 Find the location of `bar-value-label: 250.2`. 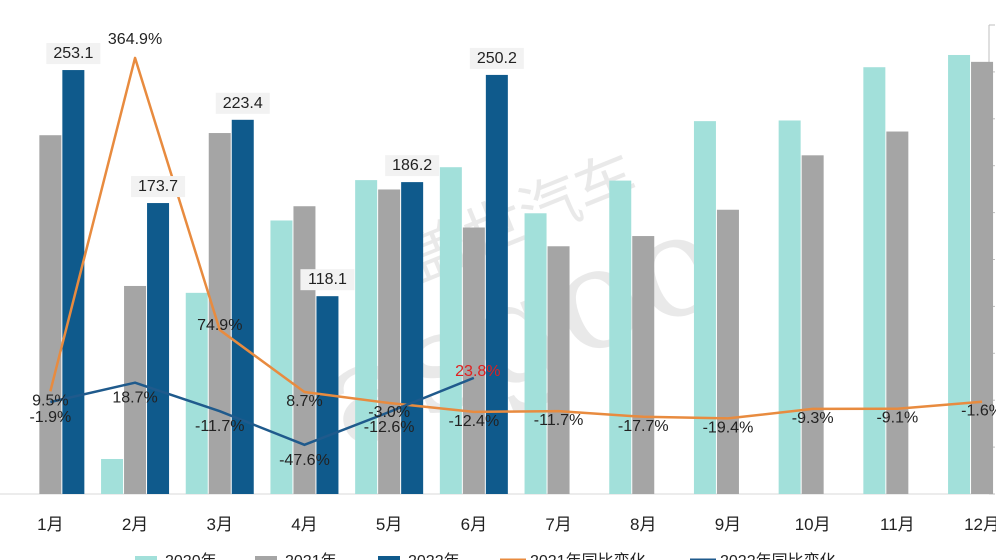

bar-value-label: 250.2 is located at coordinates (497, 58).